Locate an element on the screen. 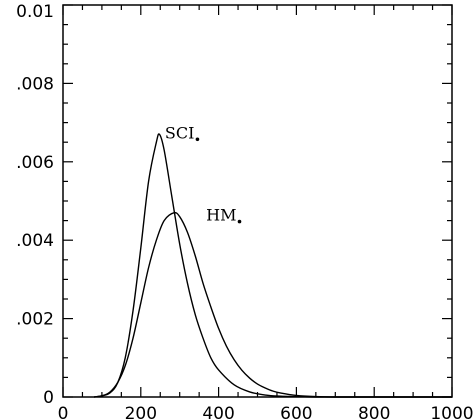  x-tick-label: 800 is located at coordinates (374, 412).